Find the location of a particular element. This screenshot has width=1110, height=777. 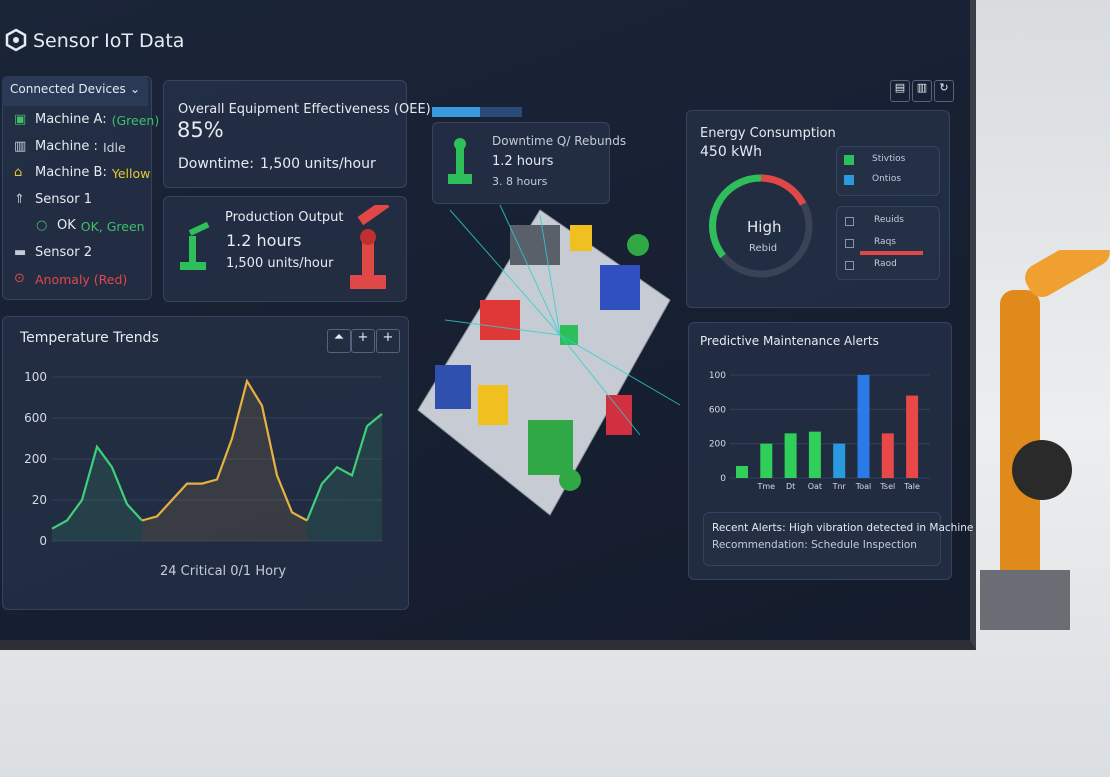

chart-button: ⏶ is located at coordinates (339, 341).